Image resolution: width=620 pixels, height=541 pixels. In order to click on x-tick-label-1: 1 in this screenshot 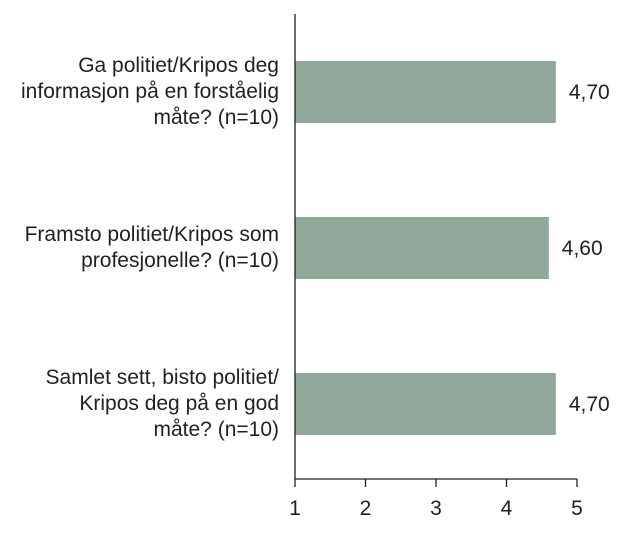, I will do `click(295, 508)`.